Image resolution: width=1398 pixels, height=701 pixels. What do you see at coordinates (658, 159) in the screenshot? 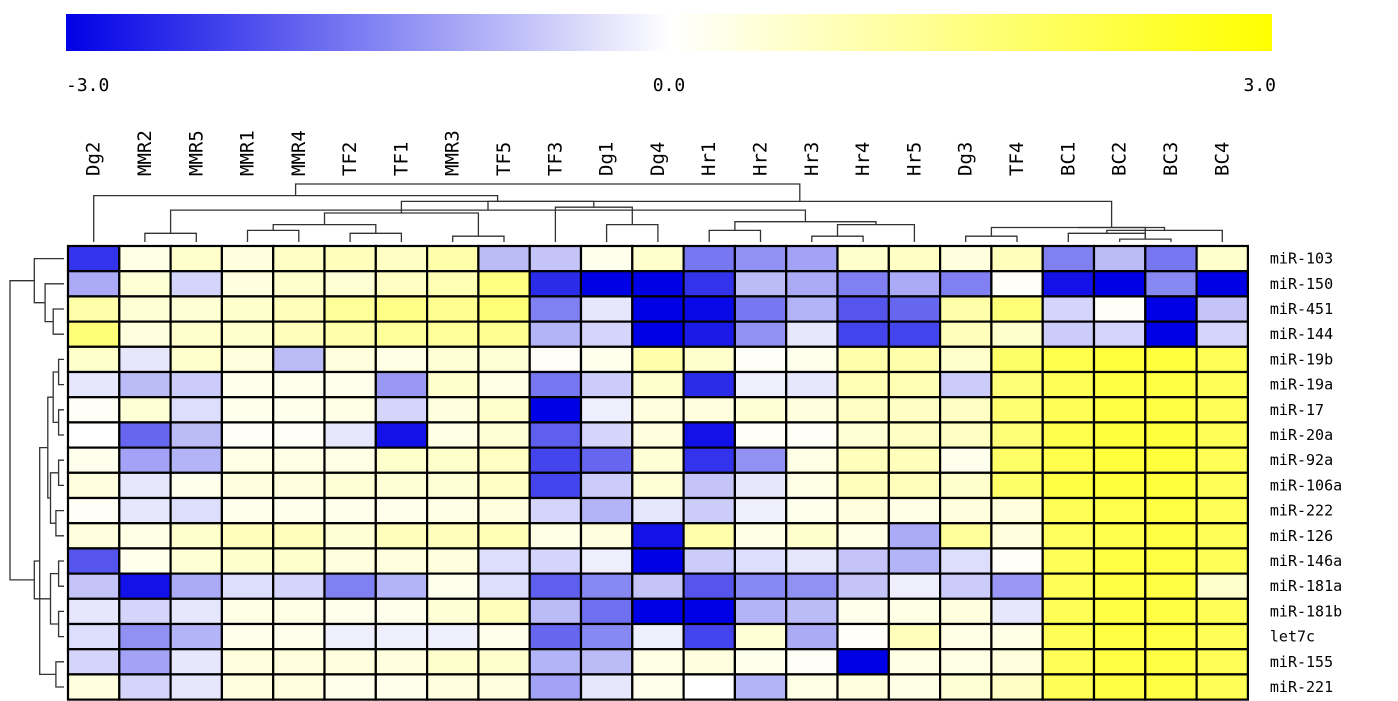
I see `column-label: Dg4` at bounding box center [658, 159].